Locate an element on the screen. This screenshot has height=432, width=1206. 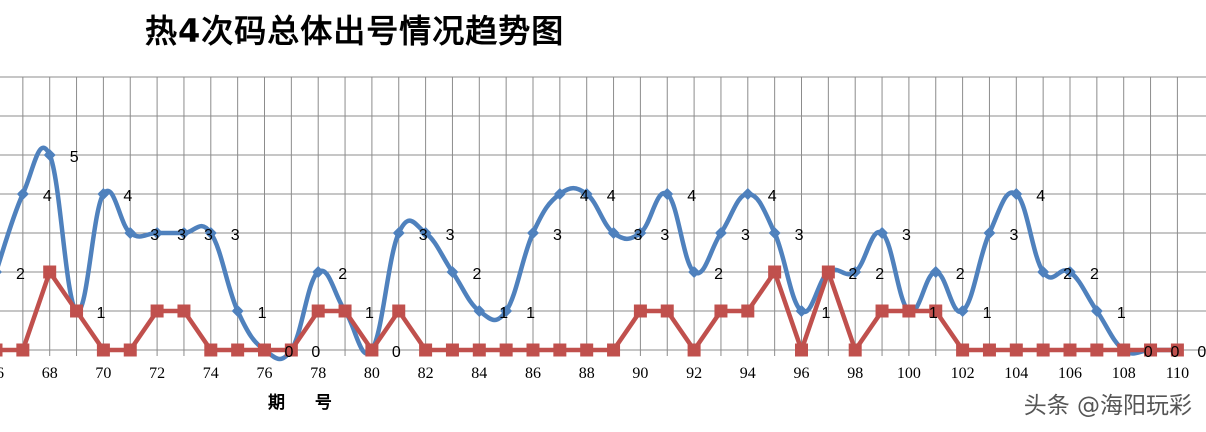
x-tick-label: 70 is located at coordinates (103, 373).